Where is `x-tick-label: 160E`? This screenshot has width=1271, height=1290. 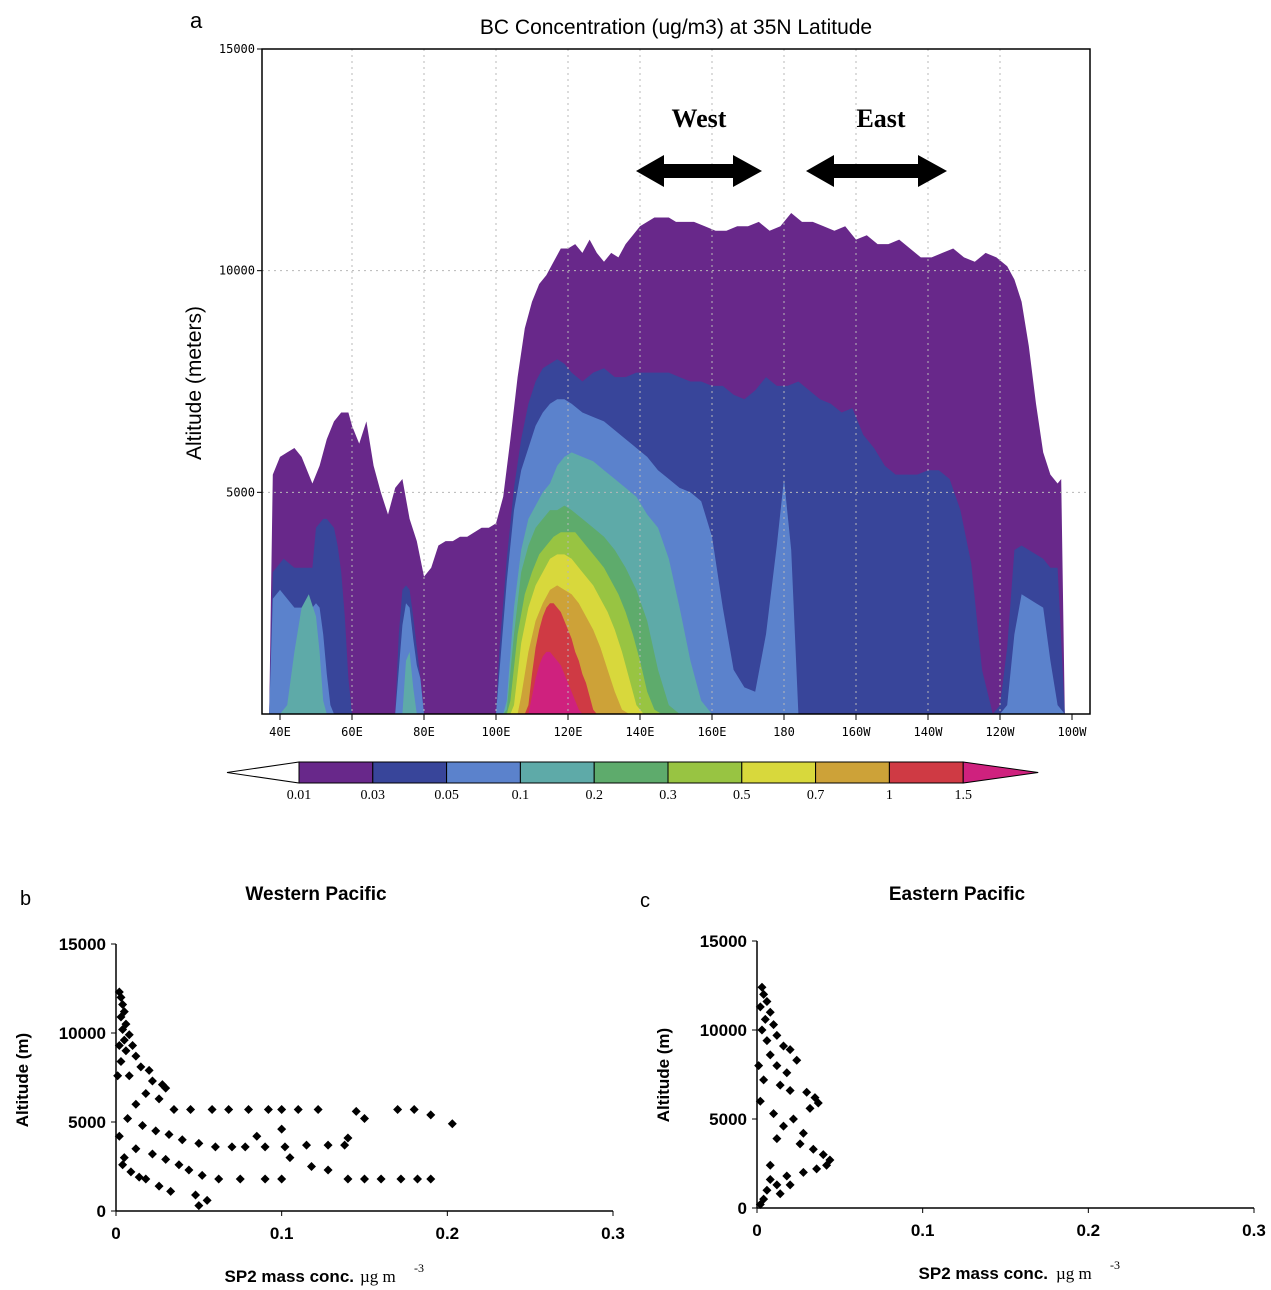
x-tick-label: 160E is located at coordinates (712, 732).